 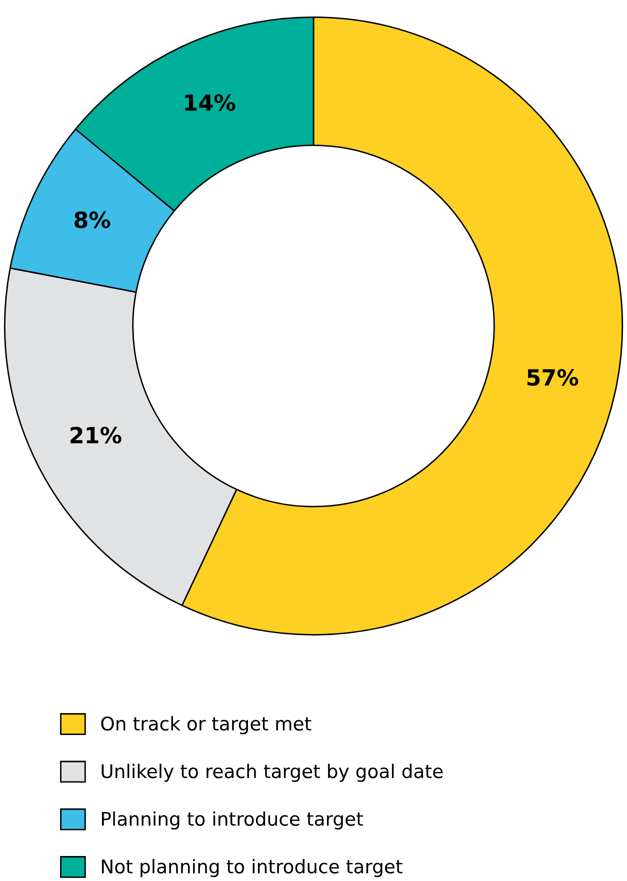 I want to click on data-label: 8%, so click(x=92, y=219).